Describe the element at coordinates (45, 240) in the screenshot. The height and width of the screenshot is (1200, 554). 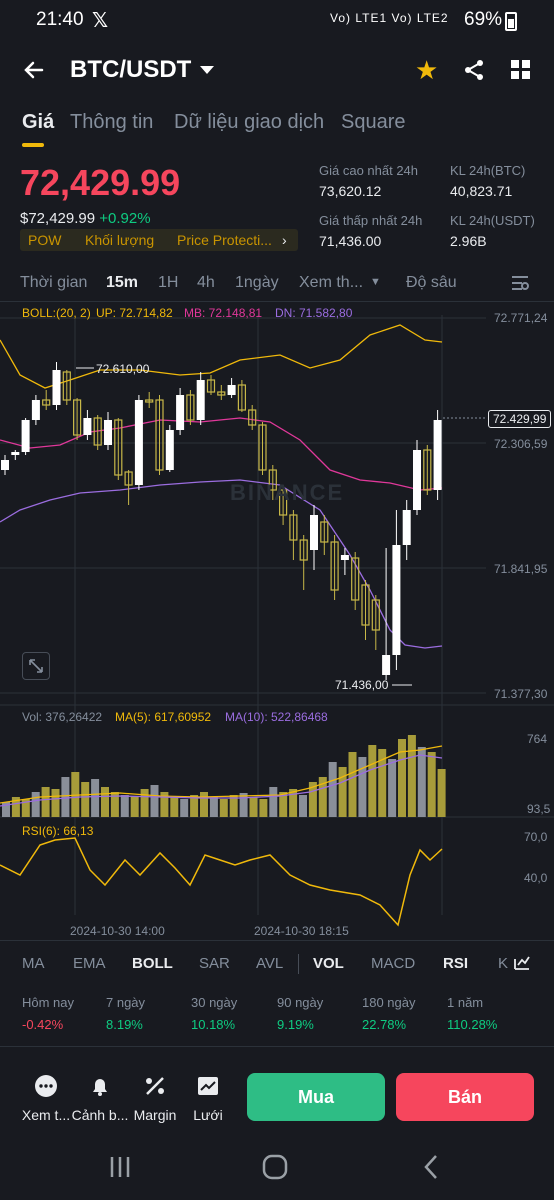
I see `tag-pow: POW` at that location.